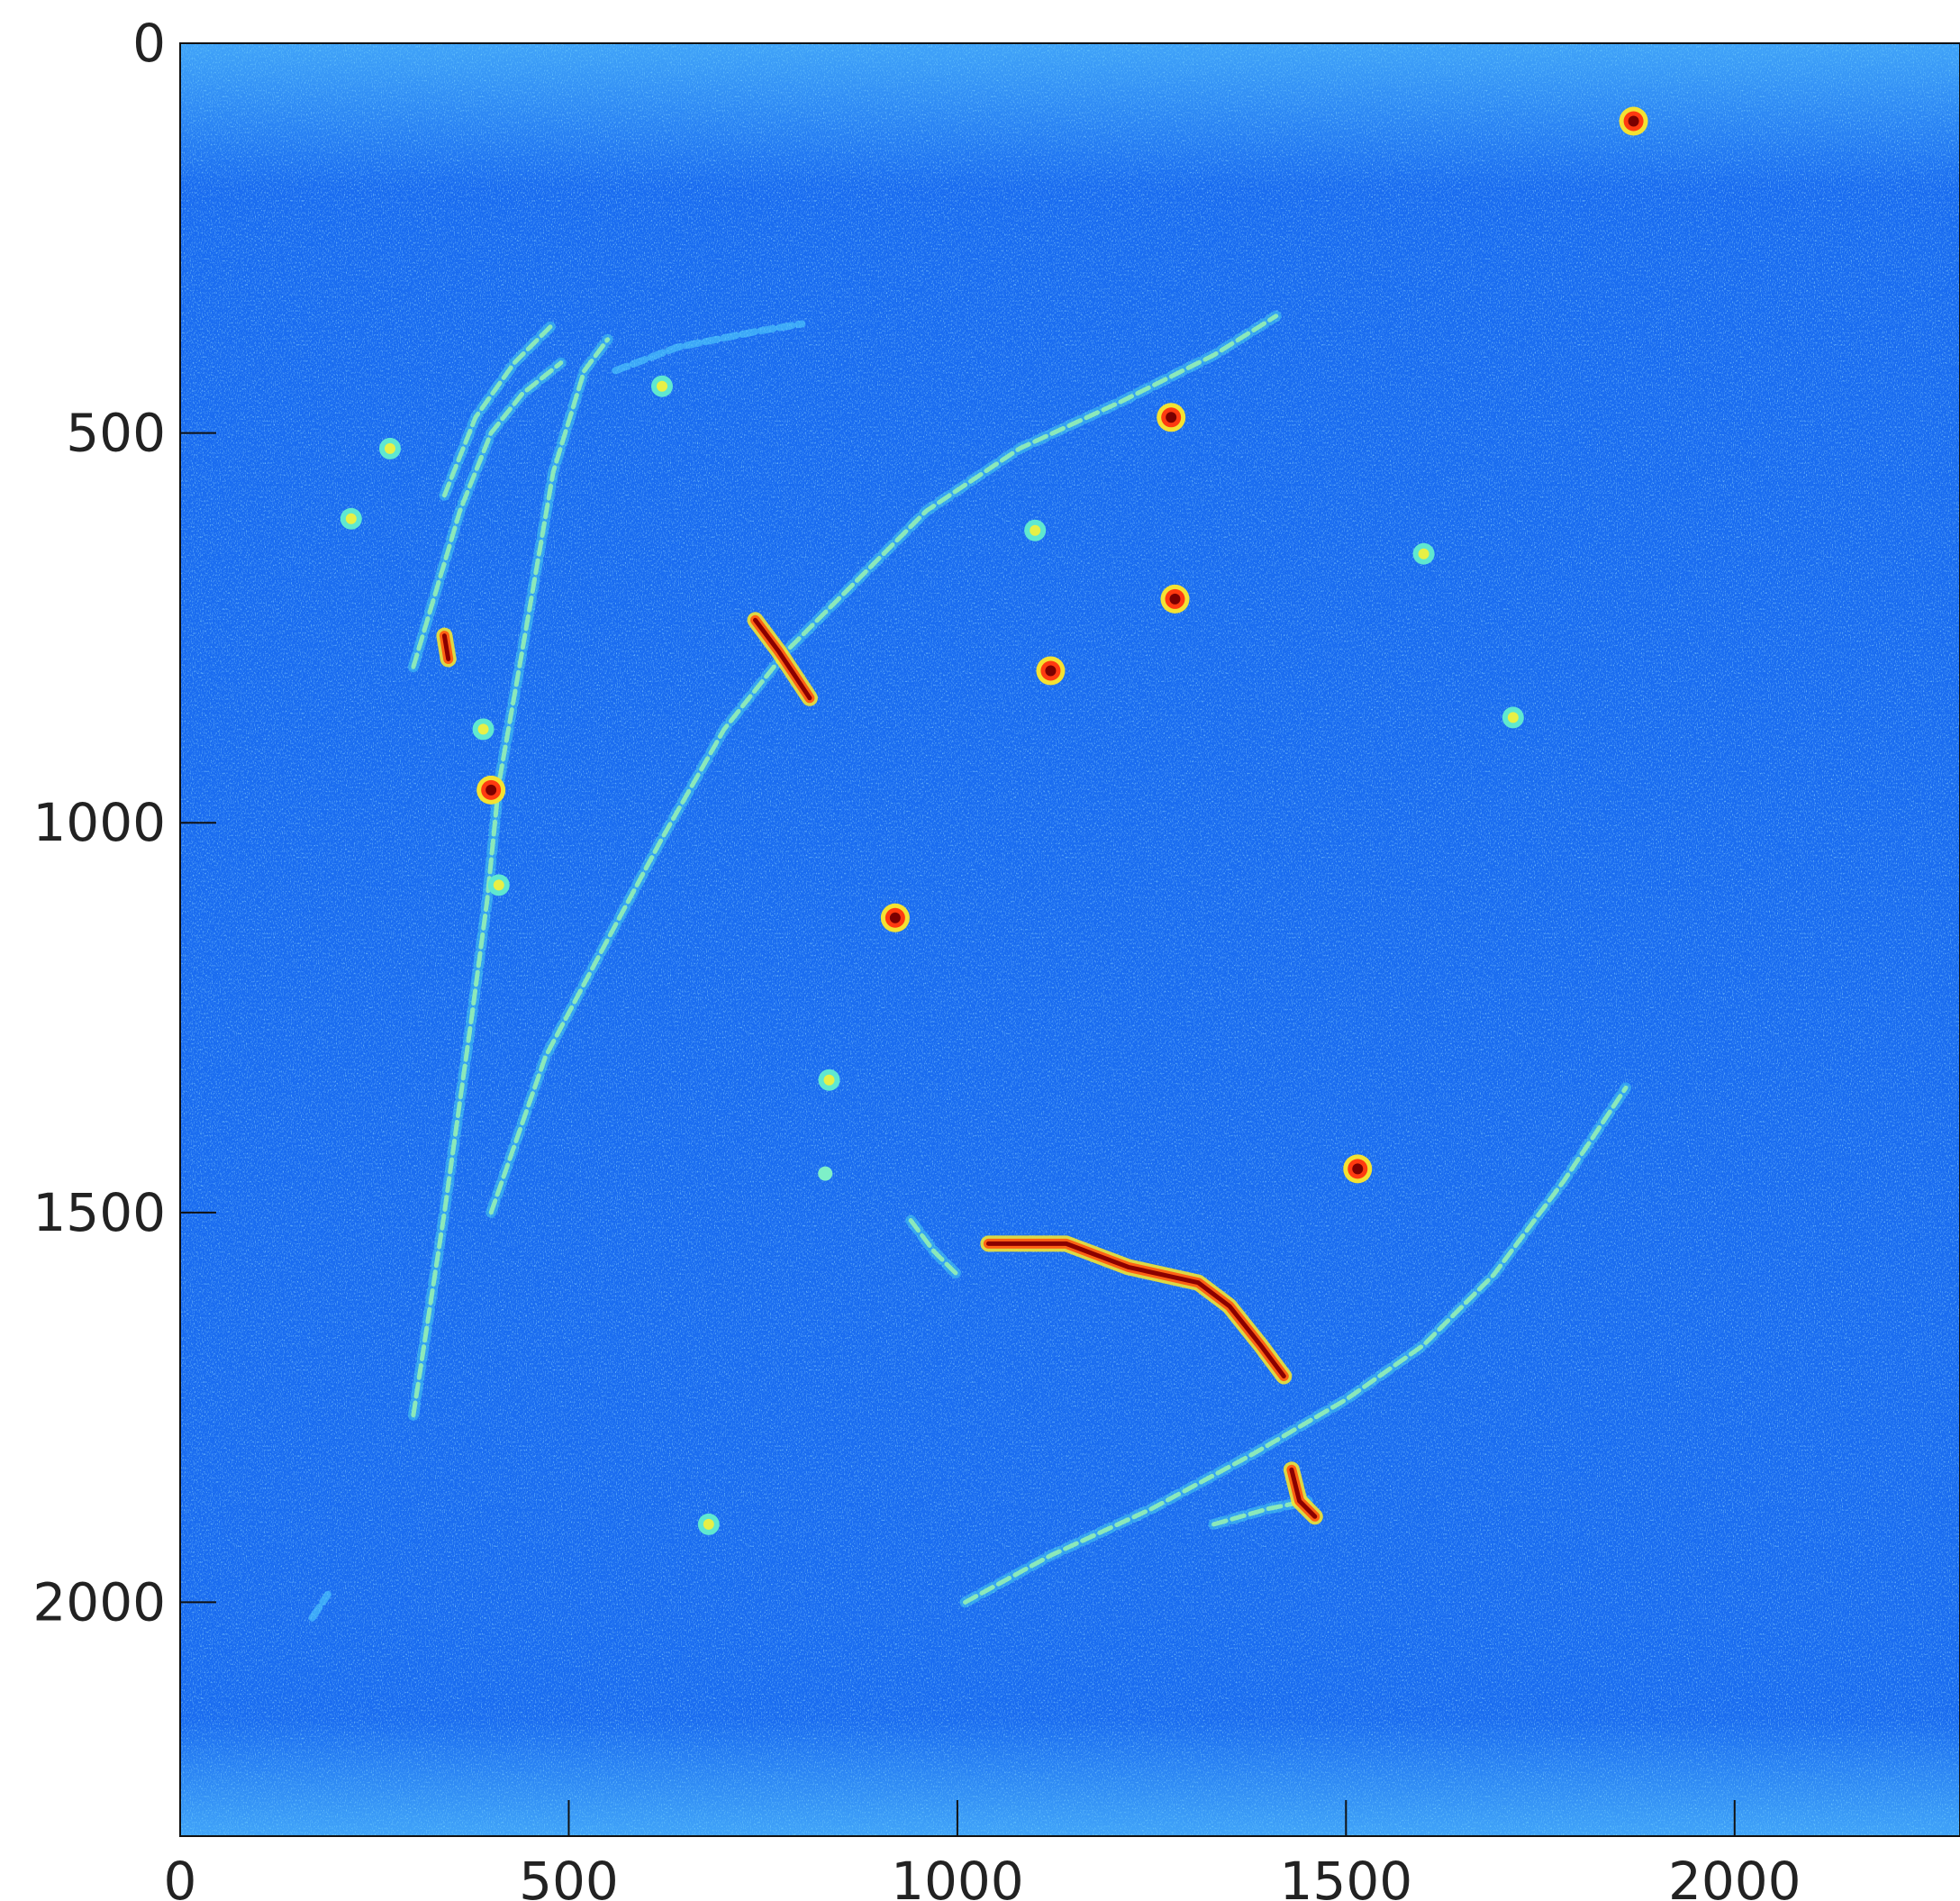 Image resolution: width=1960 pixels, height=1901 pixels. I want to click on y-tick-label: 0, so click(149, 44).